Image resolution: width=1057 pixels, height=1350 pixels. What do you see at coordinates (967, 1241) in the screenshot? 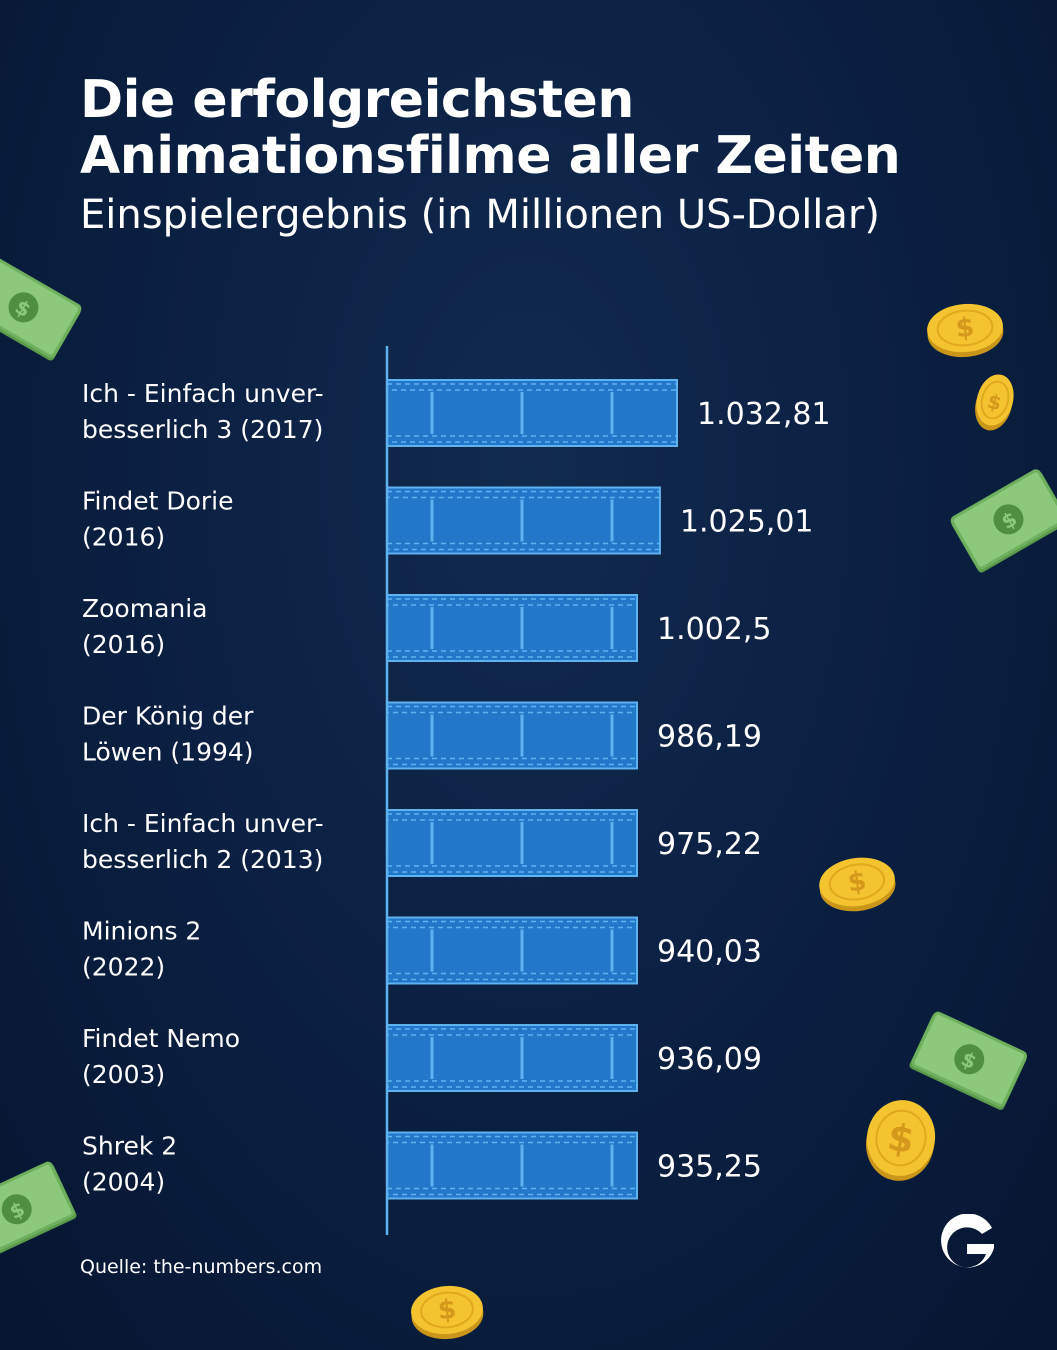
I see `brand-logo-g-icon` at bounding box center [967, 1241].